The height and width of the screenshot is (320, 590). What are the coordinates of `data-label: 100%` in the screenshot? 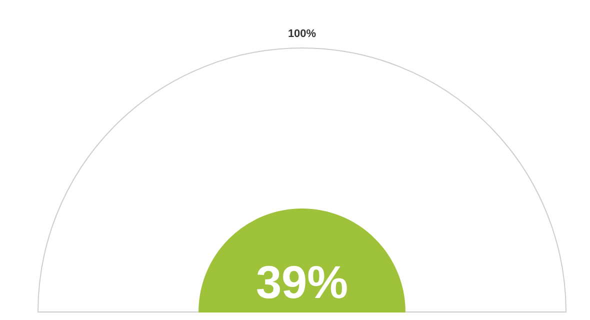 It's located at (302, 34).